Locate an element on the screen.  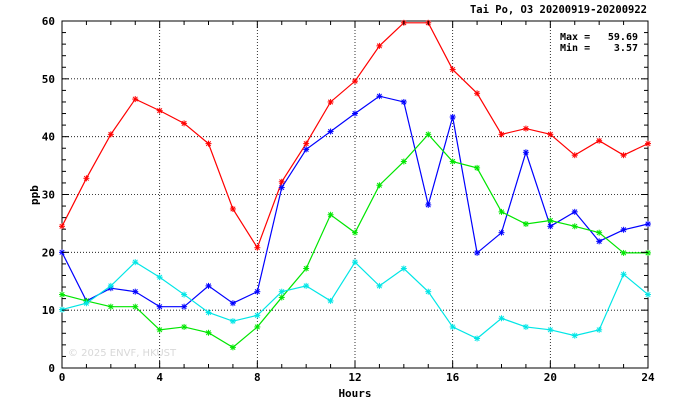
x-tick-label: 0 is located at coordinates (62, 377).